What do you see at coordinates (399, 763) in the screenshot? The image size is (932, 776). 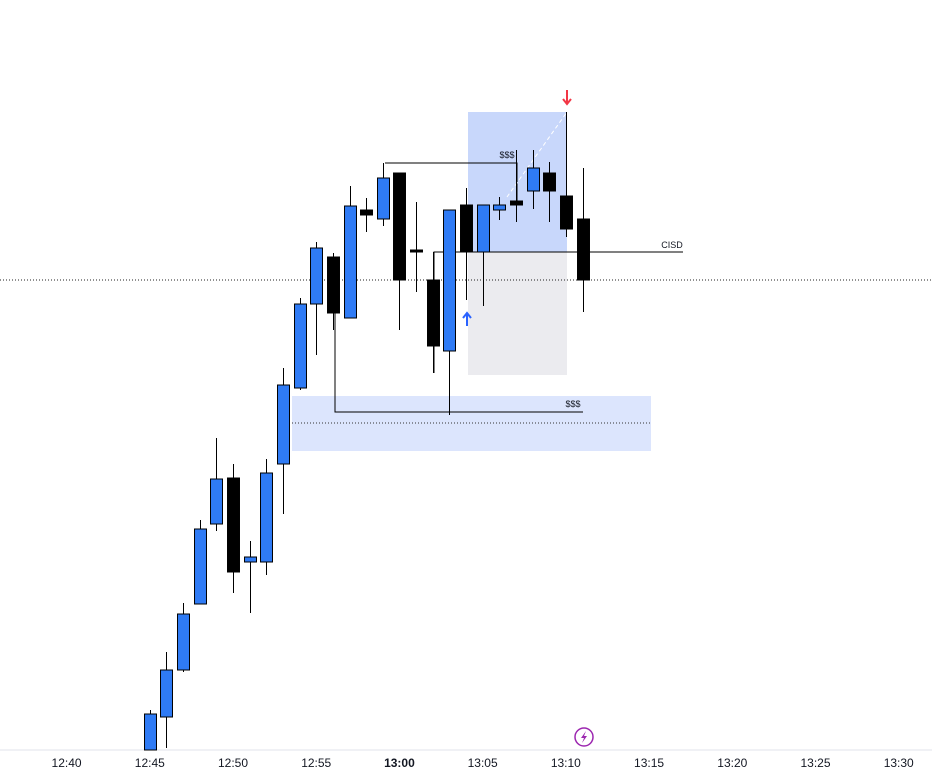 I see `x-tick-label: 13:00` at bounding box center [399, 763].